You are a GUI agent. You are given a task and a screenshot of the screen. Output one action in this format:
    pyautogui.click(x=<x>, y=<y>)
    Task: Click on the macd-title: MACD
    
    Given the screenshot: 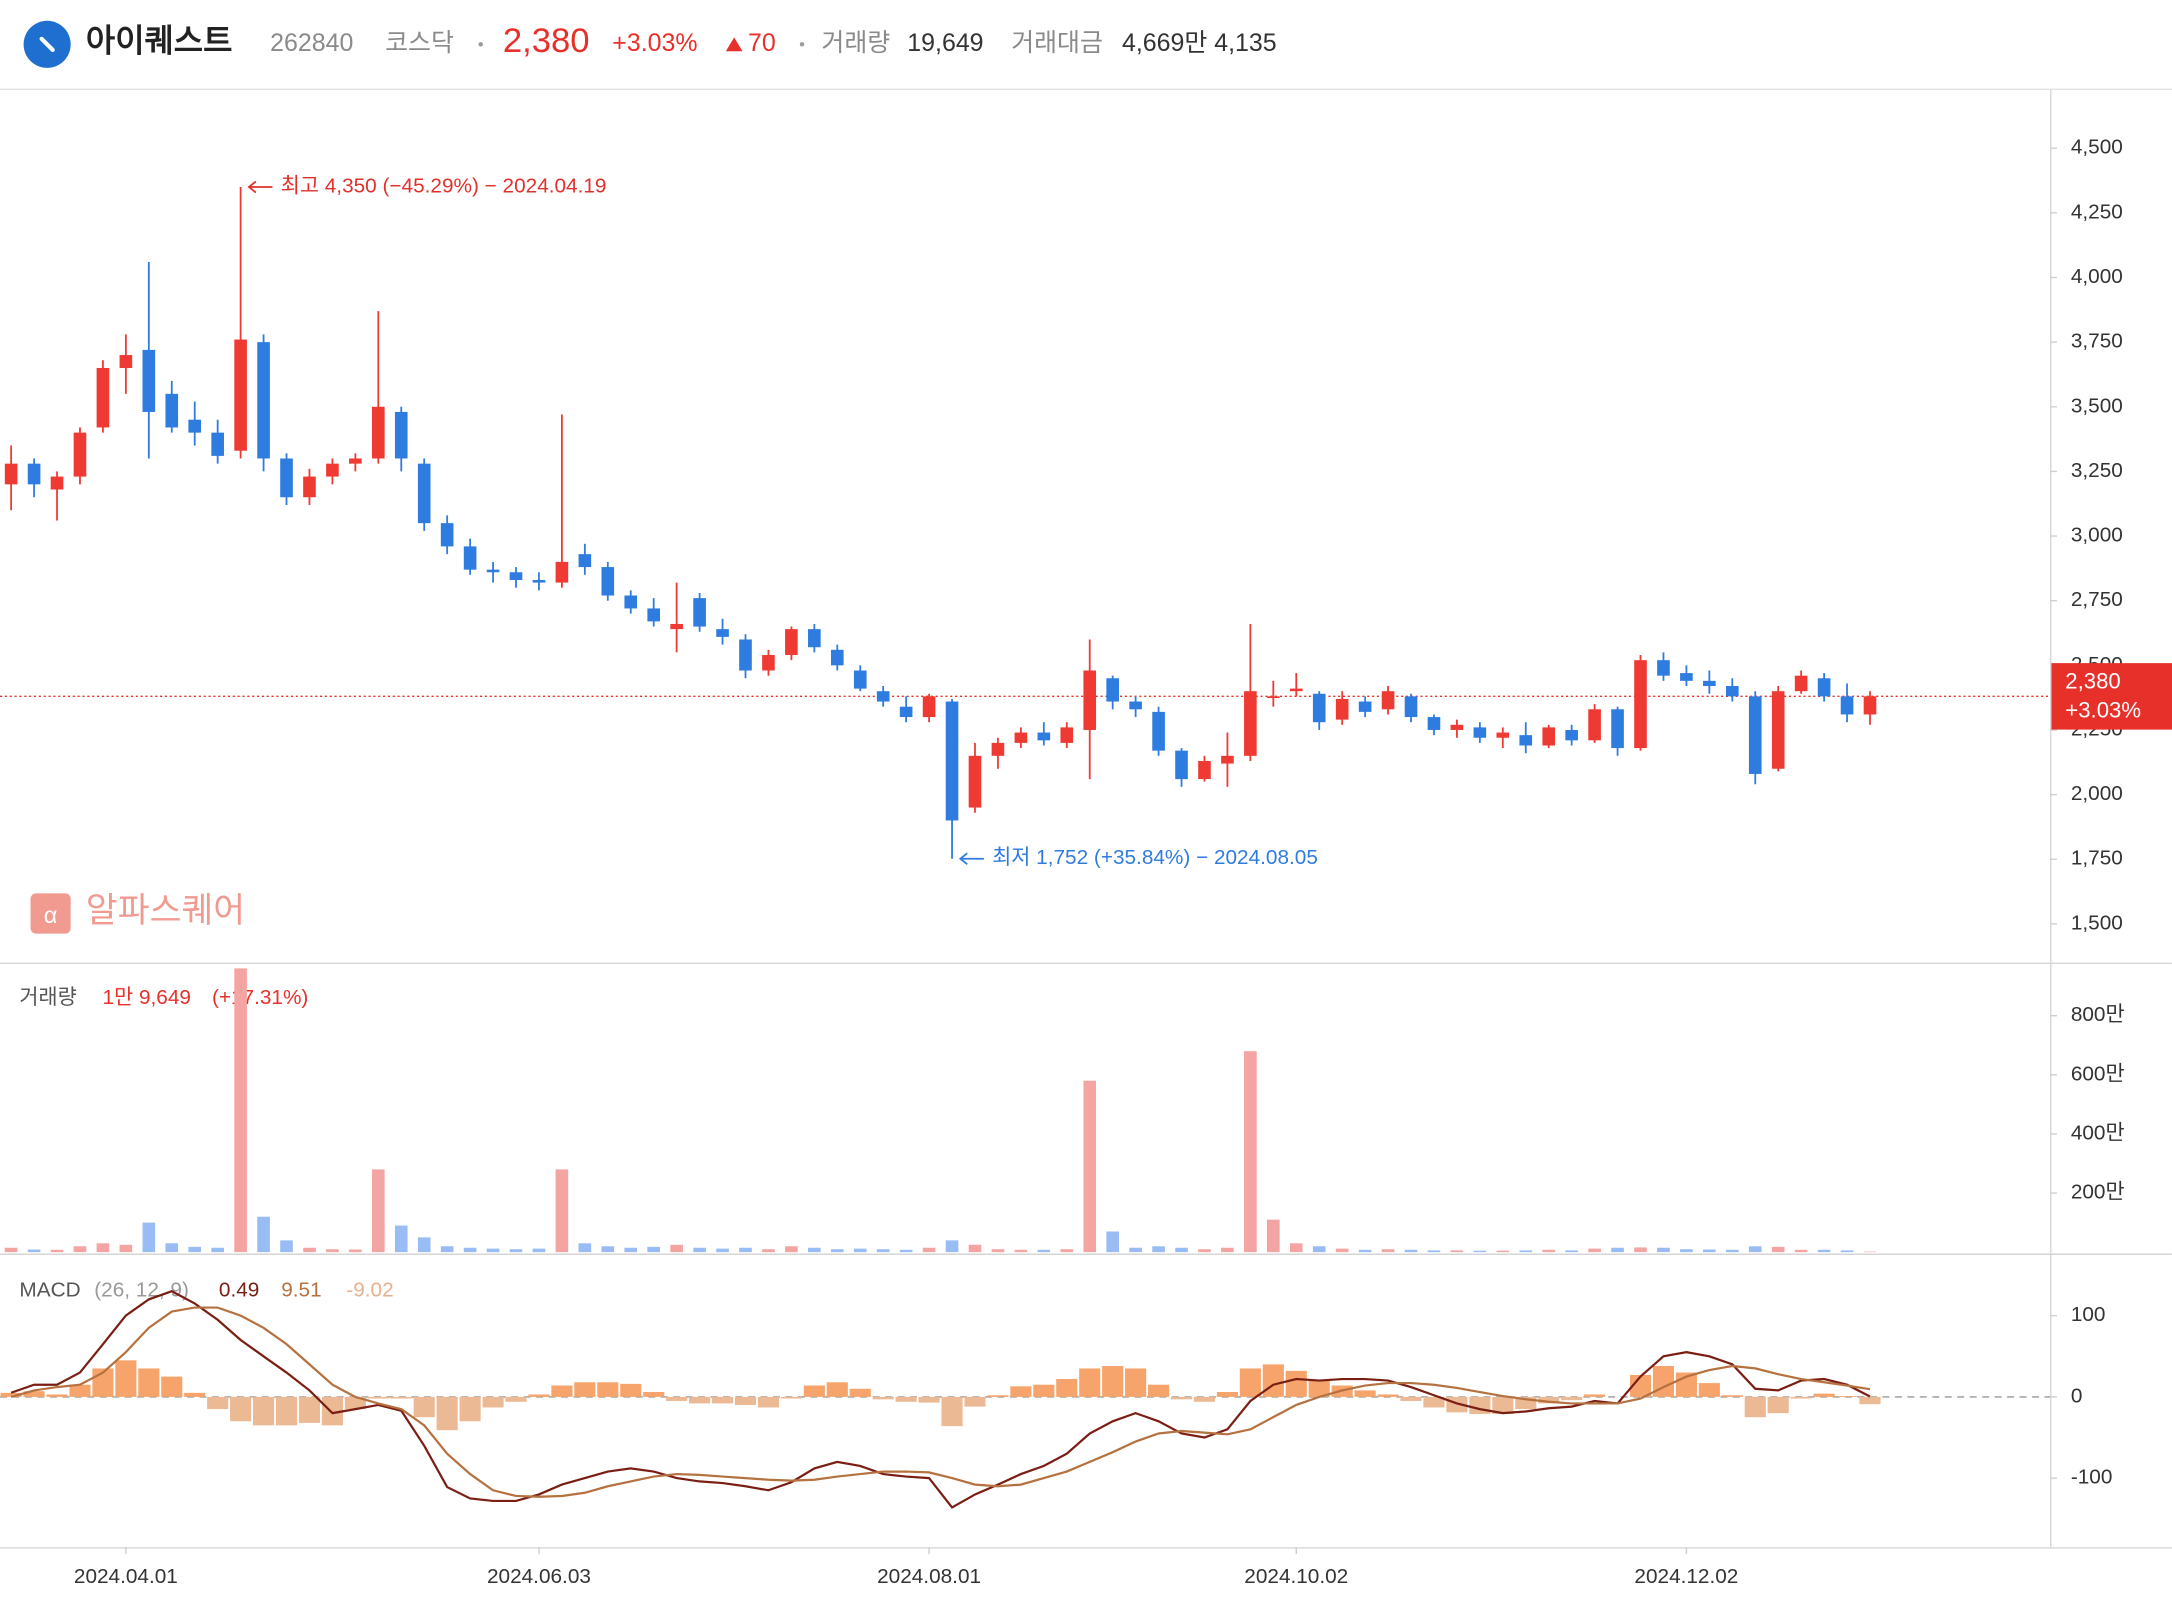 What is the action you would take?
    pyautogui.click(x=49, y=1289)
    